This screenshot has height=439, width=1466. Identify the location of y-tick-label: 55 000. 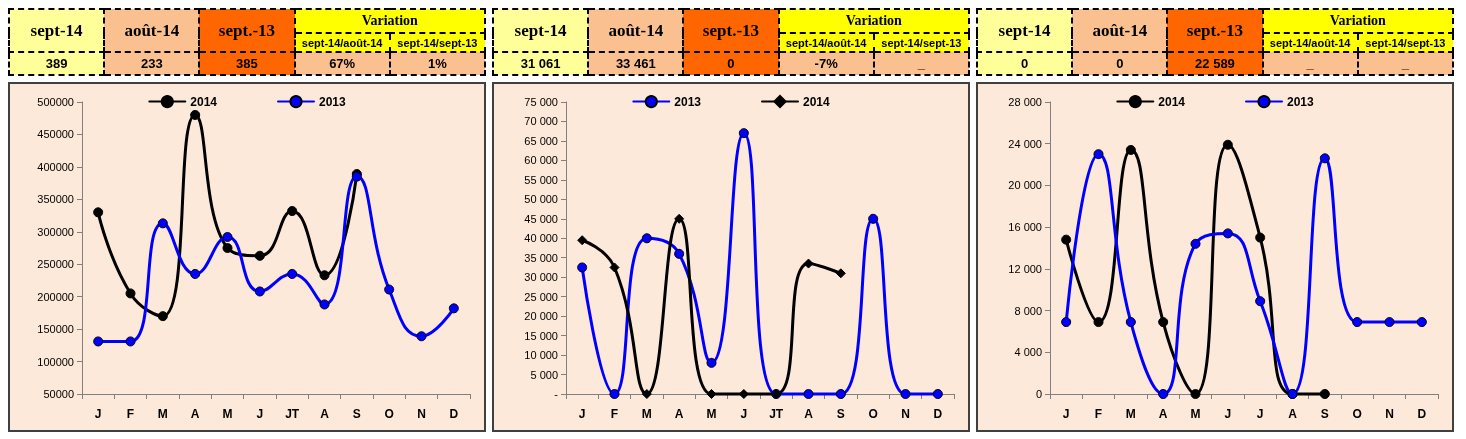
(541, 179).